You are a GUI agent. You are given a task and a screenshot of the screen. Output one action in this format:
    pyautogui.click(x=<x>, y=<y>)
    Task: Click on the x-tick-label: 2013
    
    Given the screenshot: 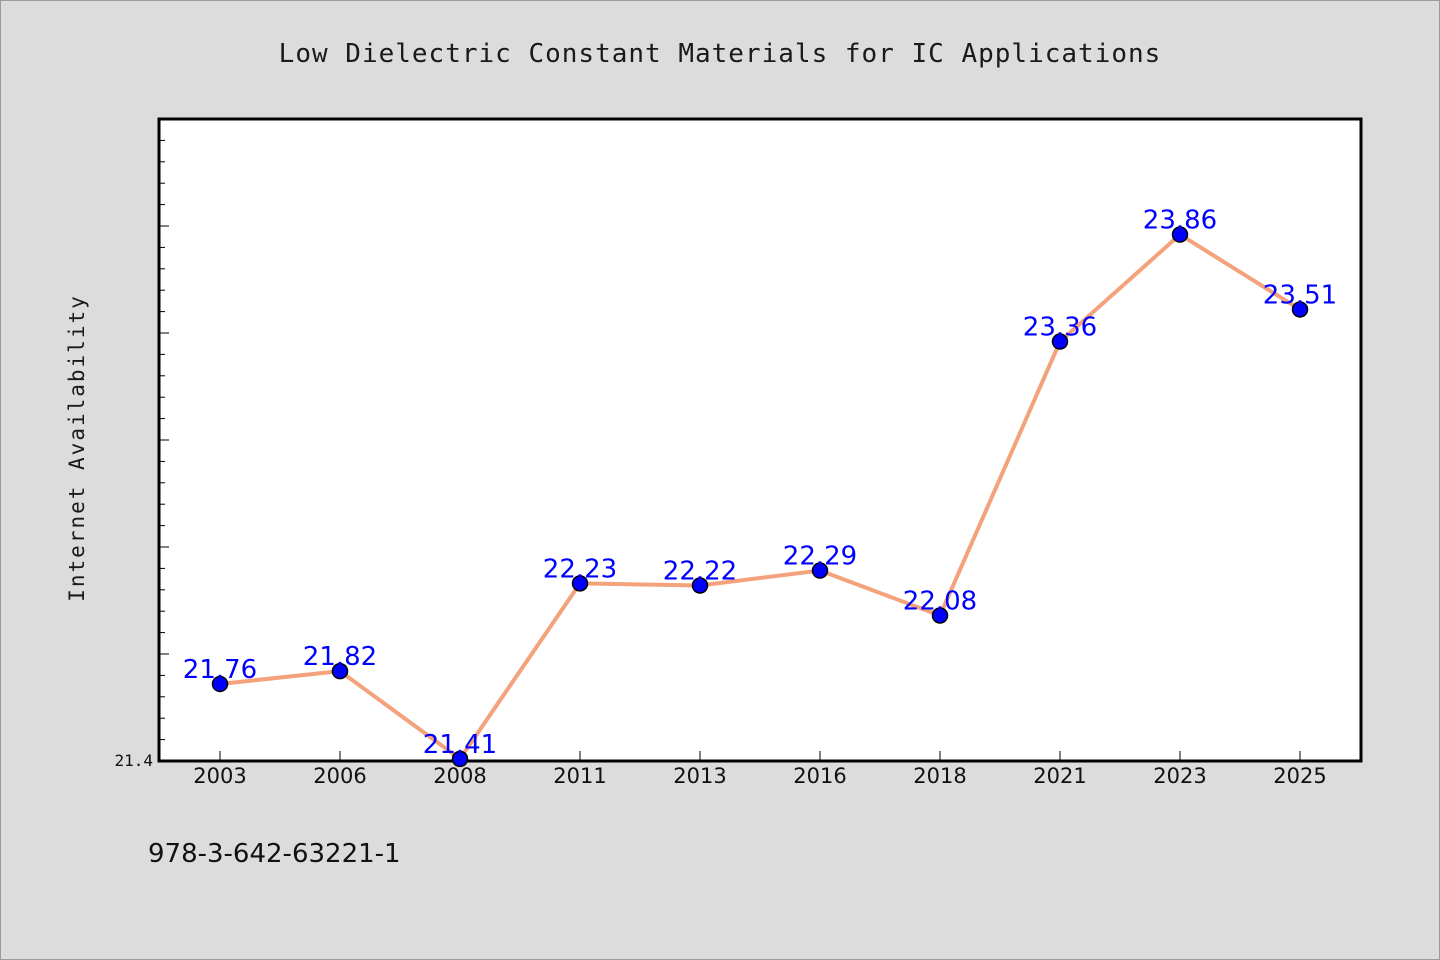 What is the action you would take?
    pyautogui.click(x=699, y=776)
    